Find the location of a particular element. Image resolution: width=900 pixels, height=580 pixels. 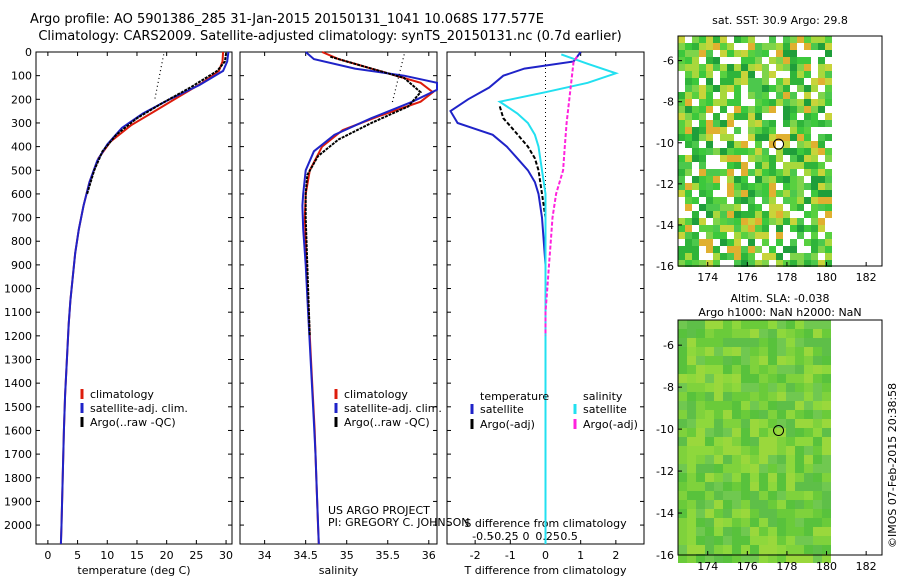

series-line-satellite-adj-clim- is located at coordinates (369, 298).